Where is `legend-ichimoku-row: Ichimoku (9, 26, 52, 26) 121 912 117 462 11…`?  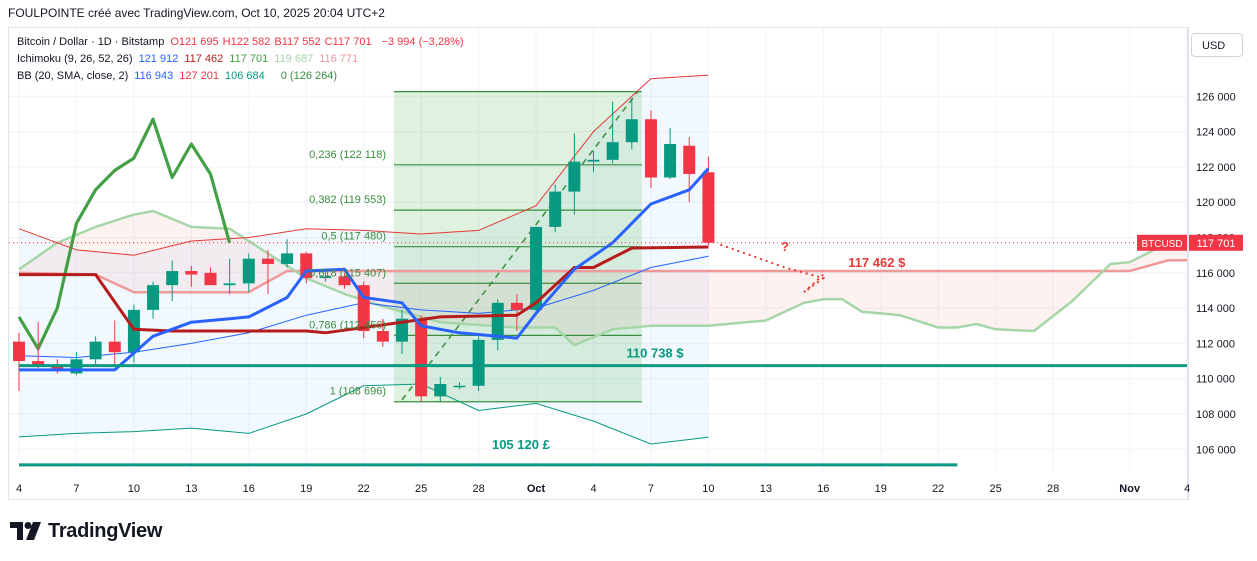 legend-ichimoku-row: Ichimoku (9, 26, 52, 26) 121 912 117 462 11… is located at coordinates (190, 59).